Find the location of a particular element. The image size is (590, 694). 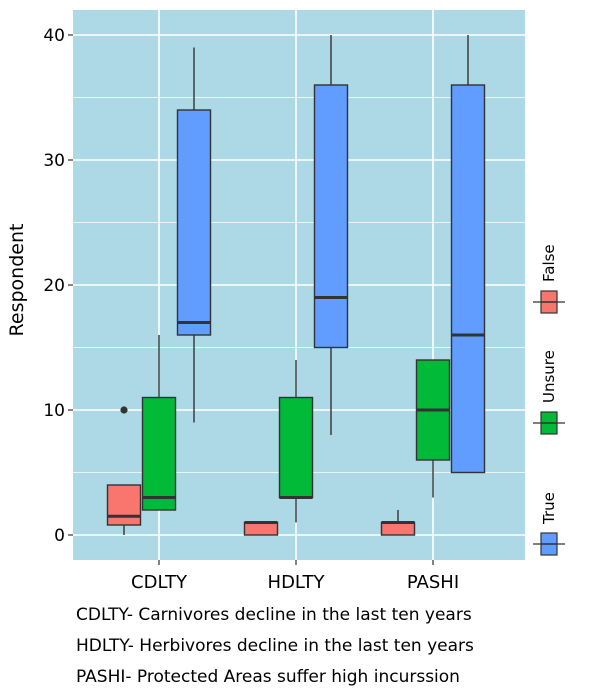

legend-item-unsure: Unsure is located at coordinates (549, 392).